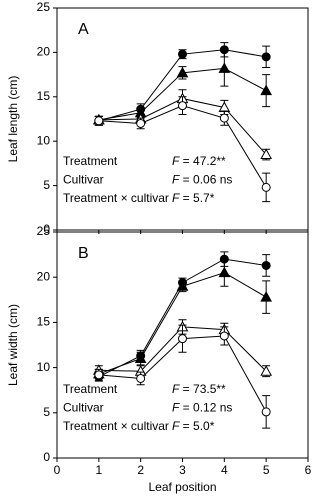  I want to click on x-axis-label: Leaf position, so click(182, 487).